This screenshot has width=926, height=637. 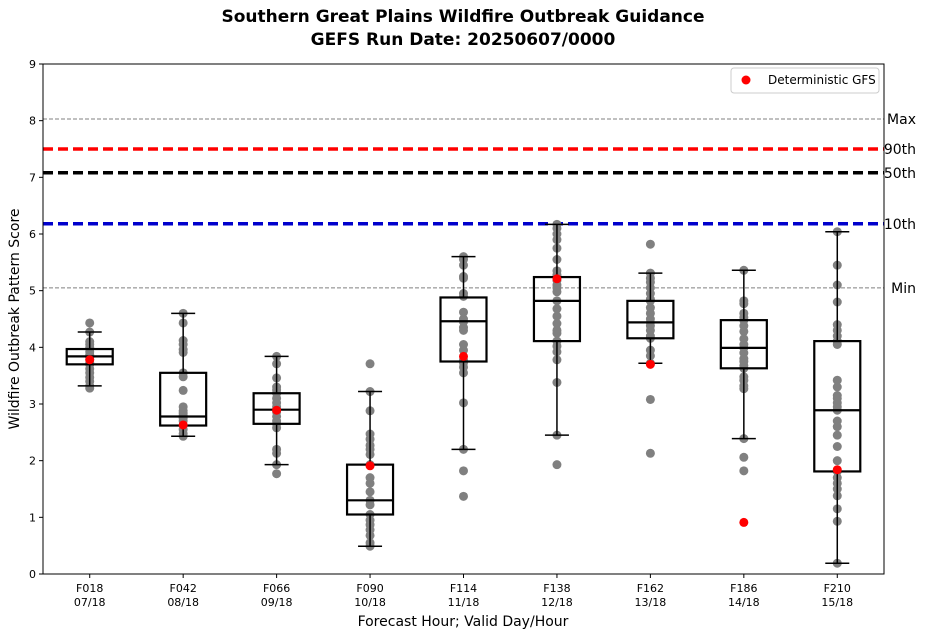 What do you see at coordinates (903, 289) in the screenshot?
I see `ref-label-min: Min` at bounding box center [903, 289].